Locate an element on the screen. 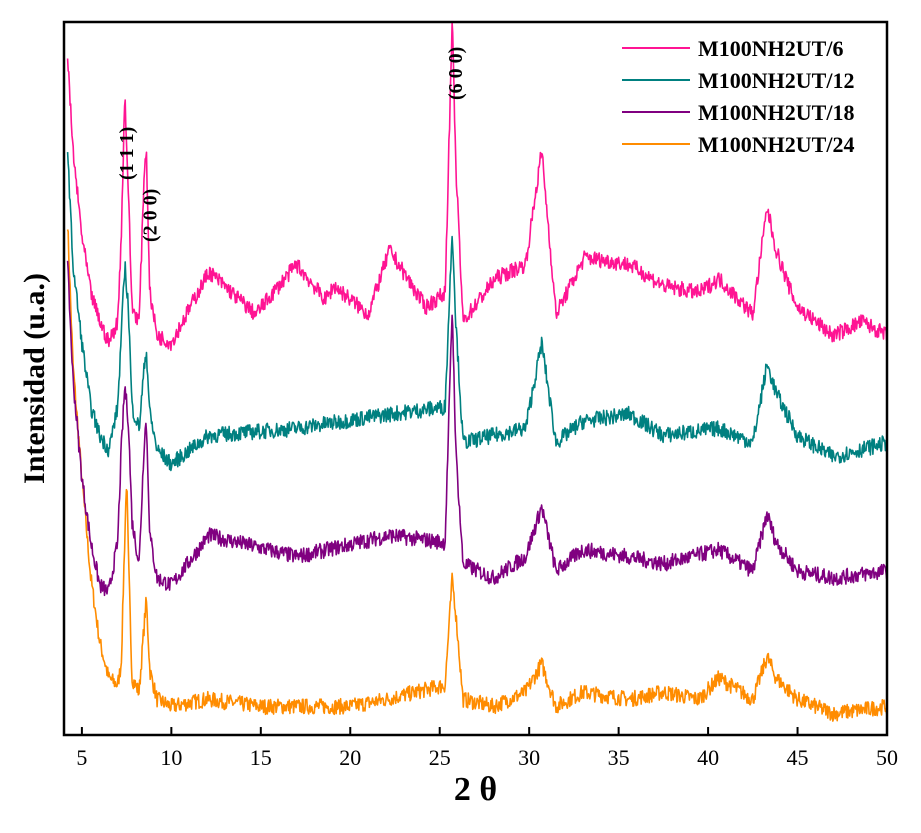  x-tick-label: 5 is located at coordinates (81, 757).